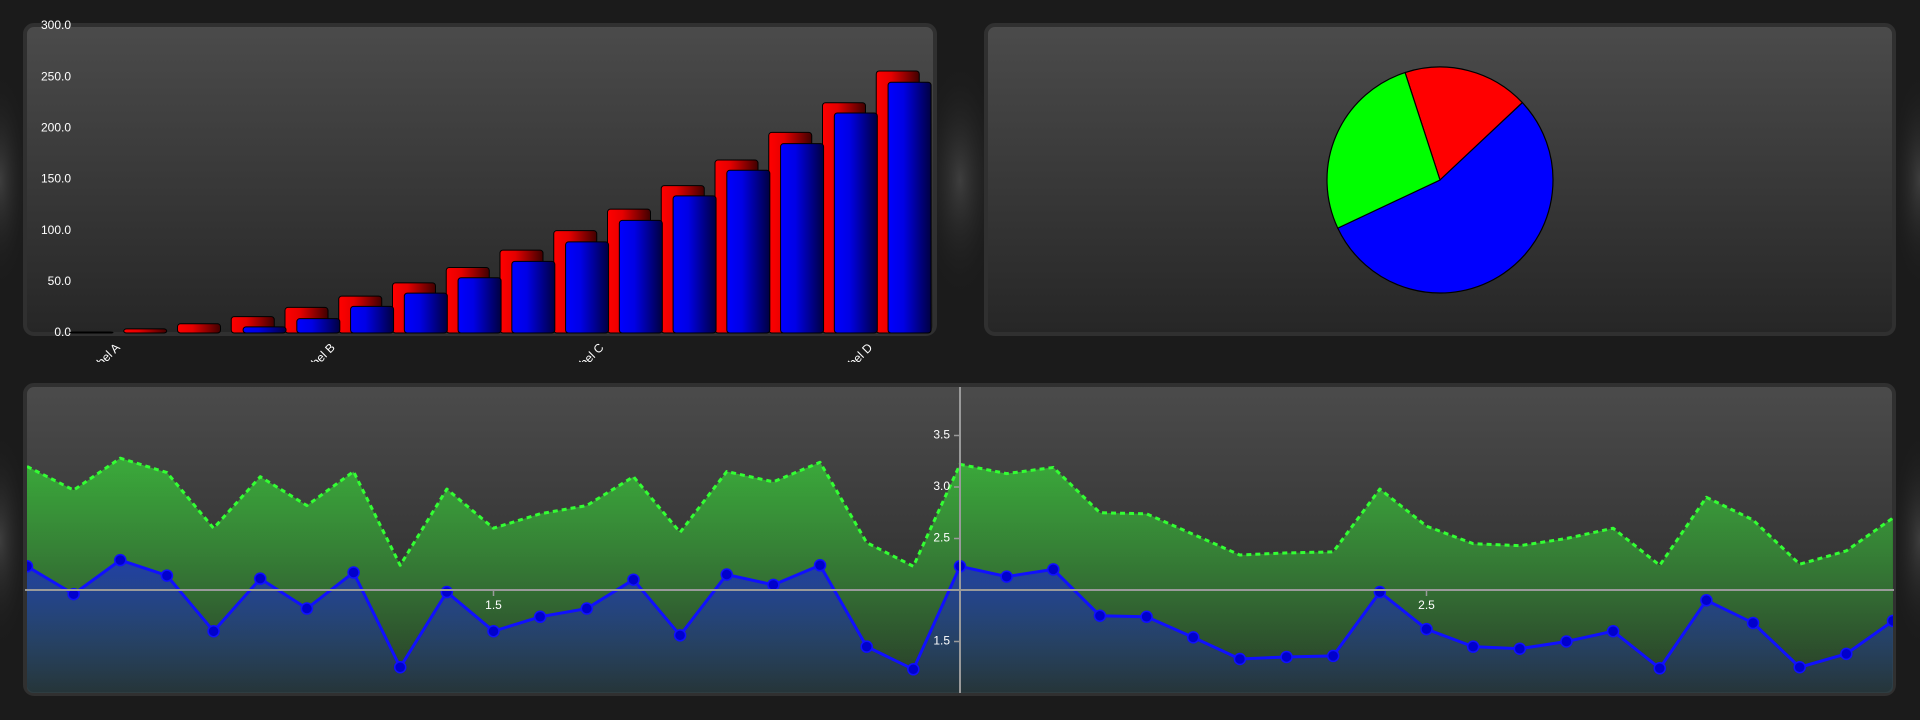 The width and height of the screenshot is (1920, 720). What do you see at coordinates (56, 179) in the screenshot?
I see `y-tick-label: 150.0` at bounding box center [56, 179].